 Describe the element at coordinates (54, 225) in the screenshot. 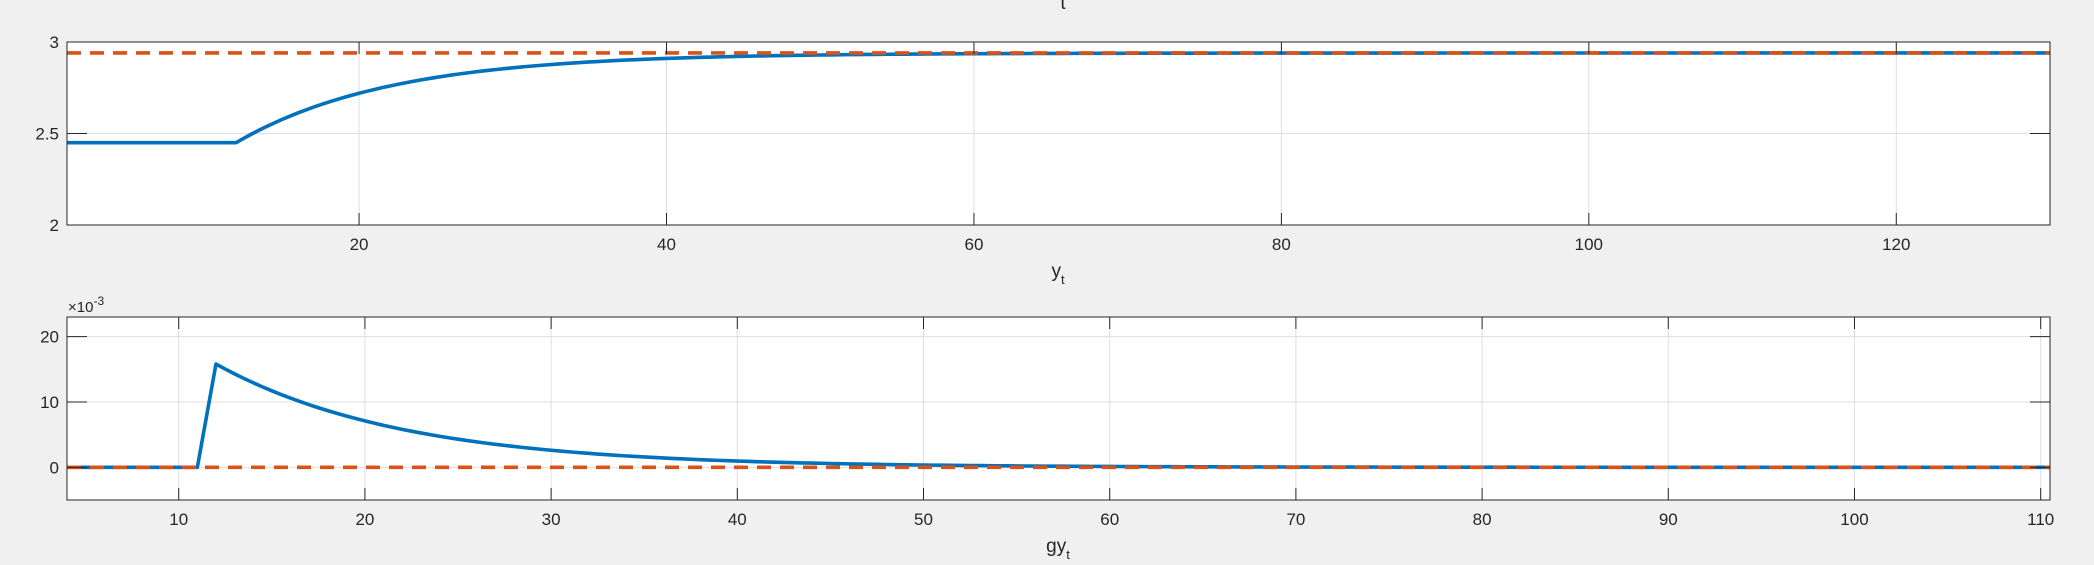

I see `y-tick-label: 2` at that location.